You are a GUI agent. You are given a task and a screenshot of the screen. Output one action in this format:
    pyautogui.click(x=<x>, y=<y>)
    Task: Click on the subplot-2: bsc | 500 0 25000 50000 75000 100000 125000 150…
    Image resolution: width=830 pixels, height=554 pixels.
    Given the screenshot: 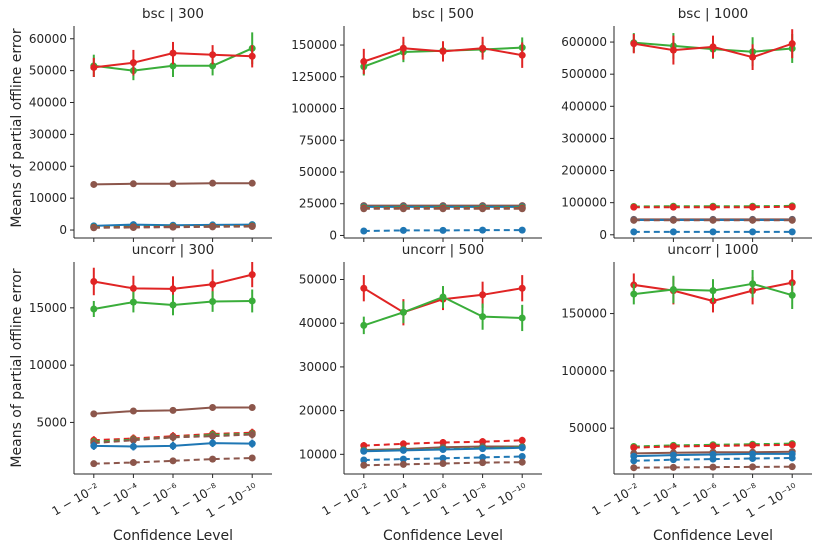 What is the action you would take?
    pyautogui.click(x=416, y=124)
    